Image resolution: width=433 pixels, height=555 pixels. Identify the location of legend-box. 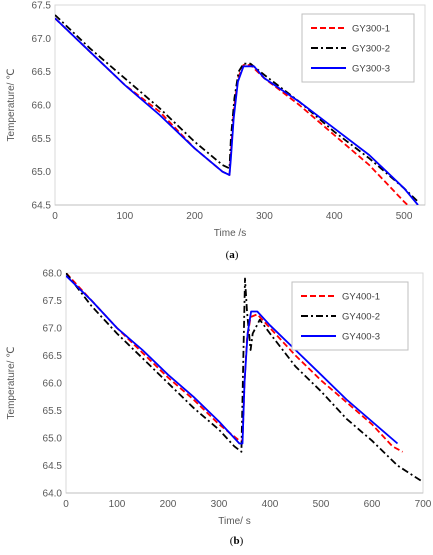
(358, 48).